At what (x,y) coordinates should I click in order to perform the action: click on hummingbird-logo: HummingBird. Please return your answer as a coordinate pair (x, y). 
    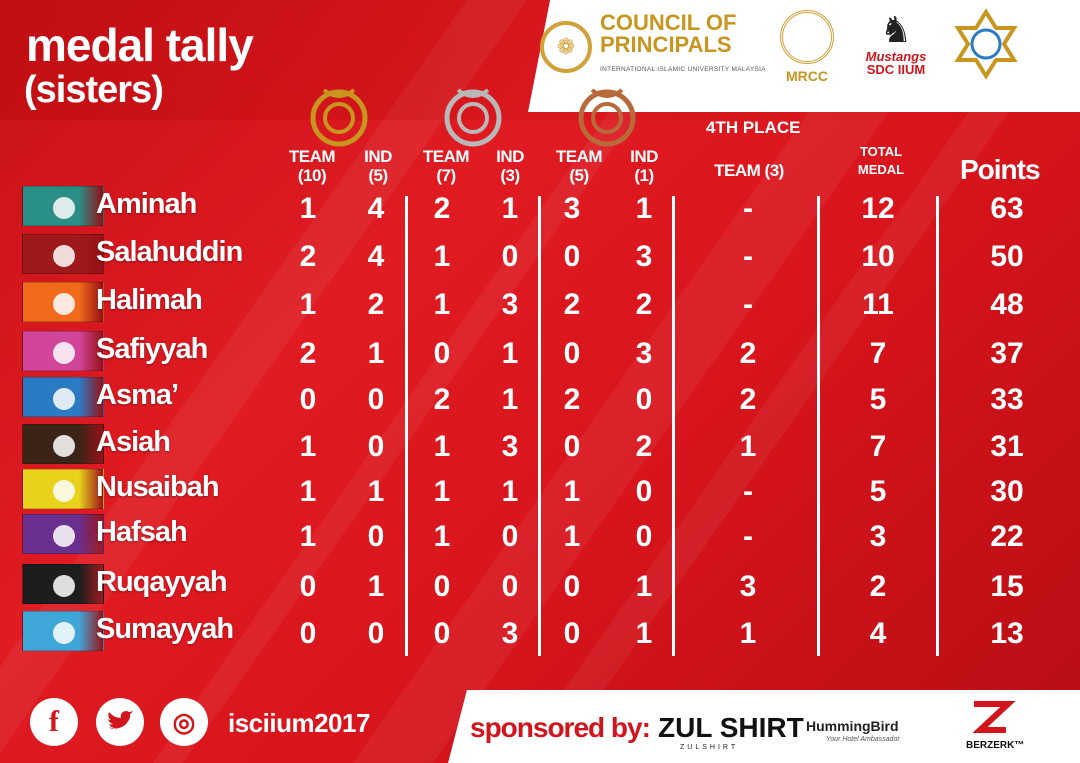
    Looking at the image, I should click on (852, 726).